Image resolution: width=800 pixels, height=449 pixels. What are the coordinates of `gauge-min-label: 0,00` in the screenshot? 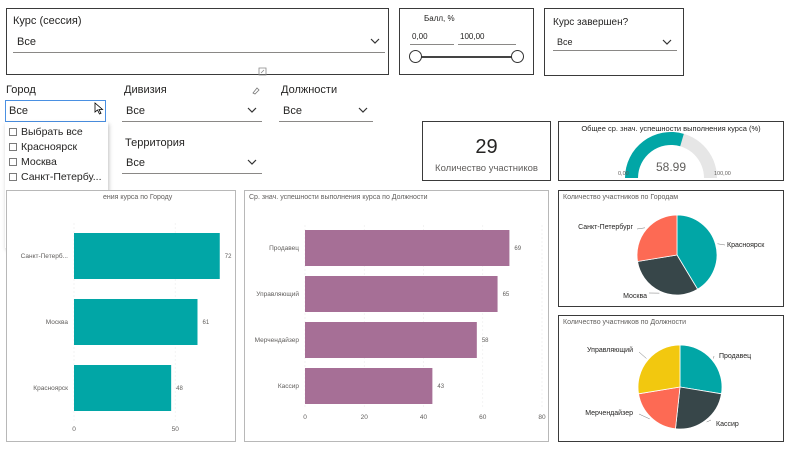 It's located at (623, 174).